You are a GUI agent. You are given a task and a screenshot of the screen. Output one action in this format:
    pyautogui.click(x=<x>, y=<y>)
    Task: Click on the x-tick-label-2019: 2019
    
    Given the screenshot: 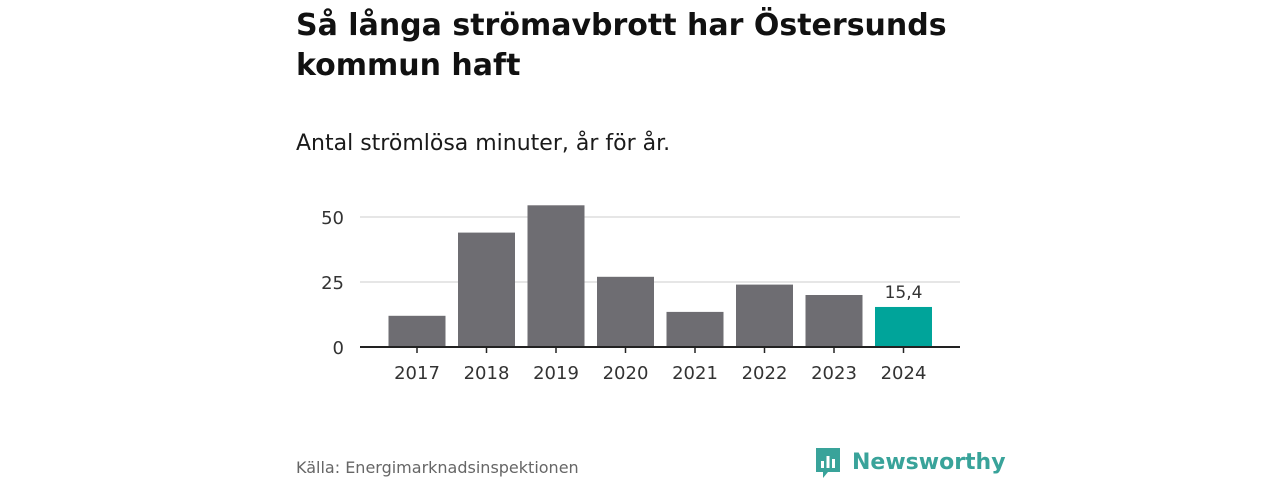 What is the action you would take?
    pyautogui.click(x=556, y=373)
    